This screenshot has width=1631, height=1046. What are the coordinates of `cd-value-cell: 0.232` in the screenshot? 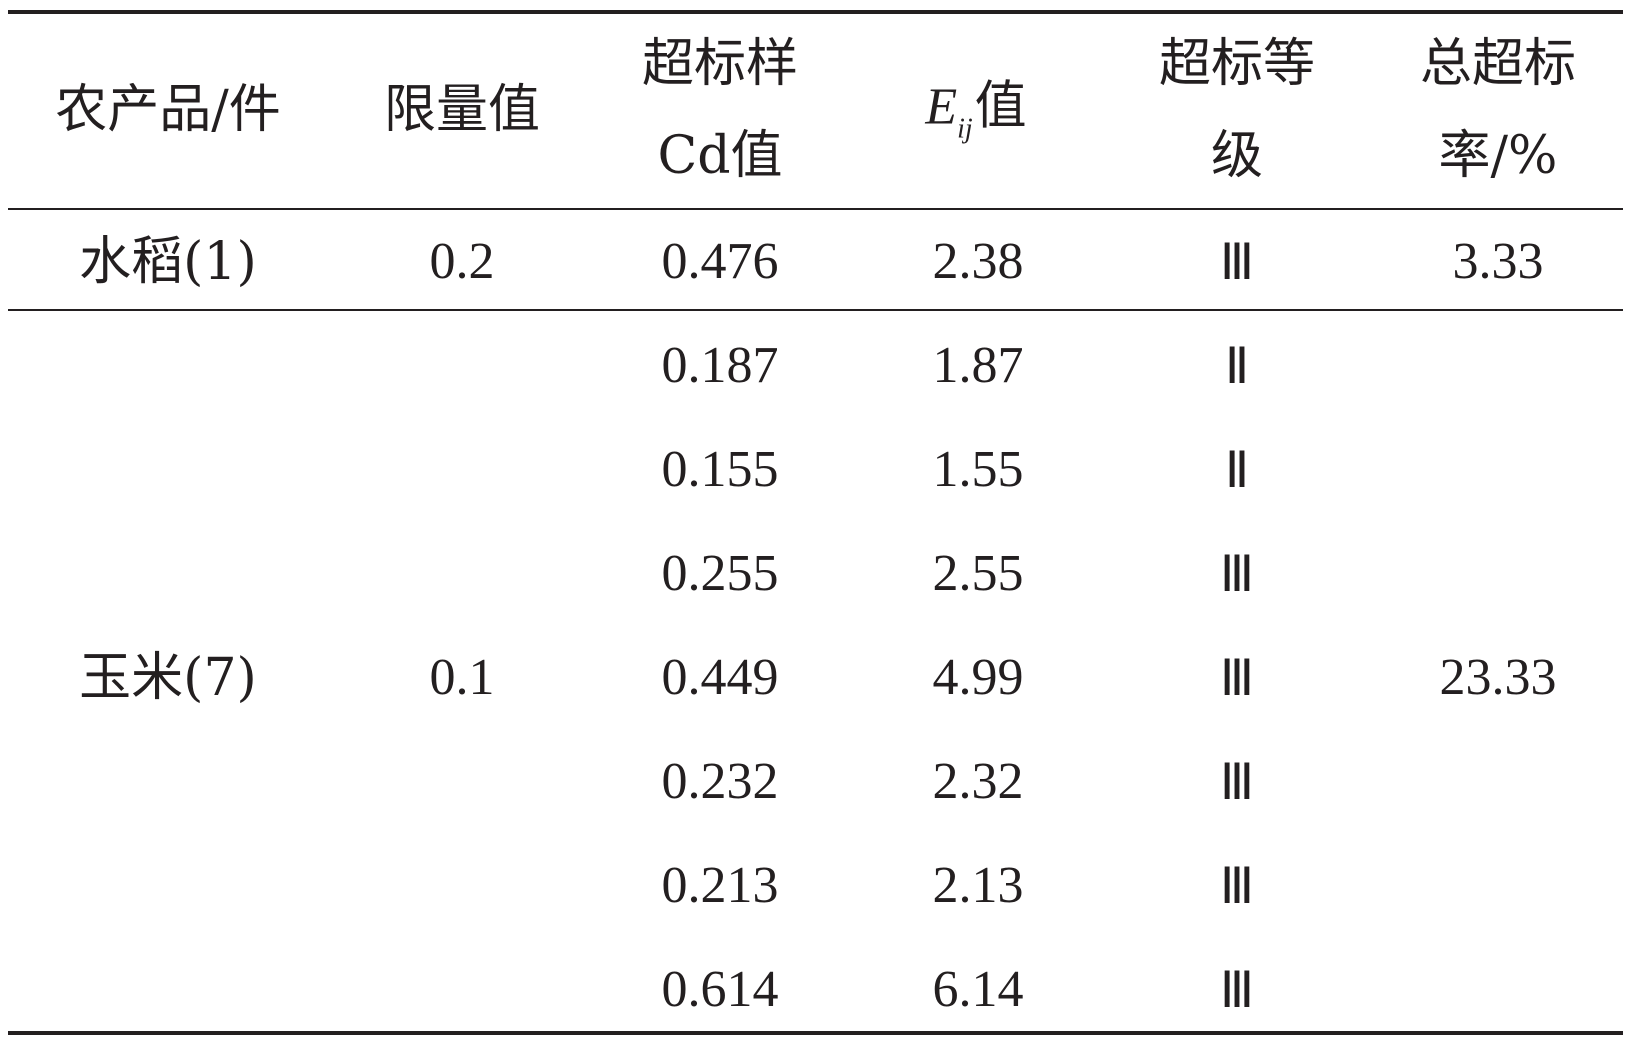 It's located at (720, 781).